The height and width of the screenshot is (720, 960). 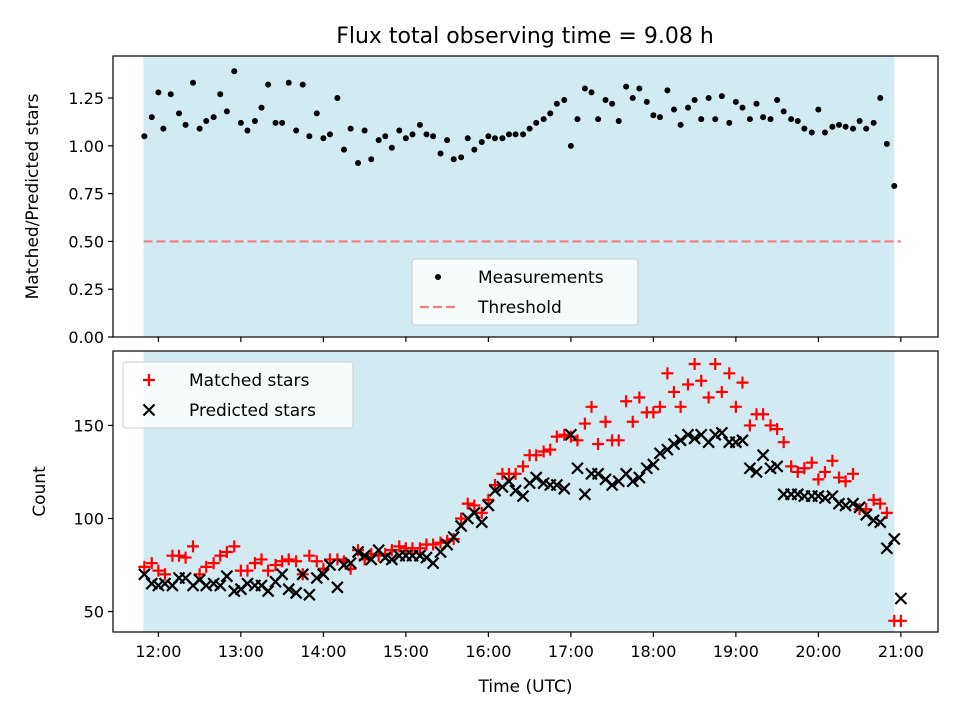 What do you see at coordinates (86, 289) in the screenshot?
I see `y-tick-label: 0.25` at bounding box center [86, 289].